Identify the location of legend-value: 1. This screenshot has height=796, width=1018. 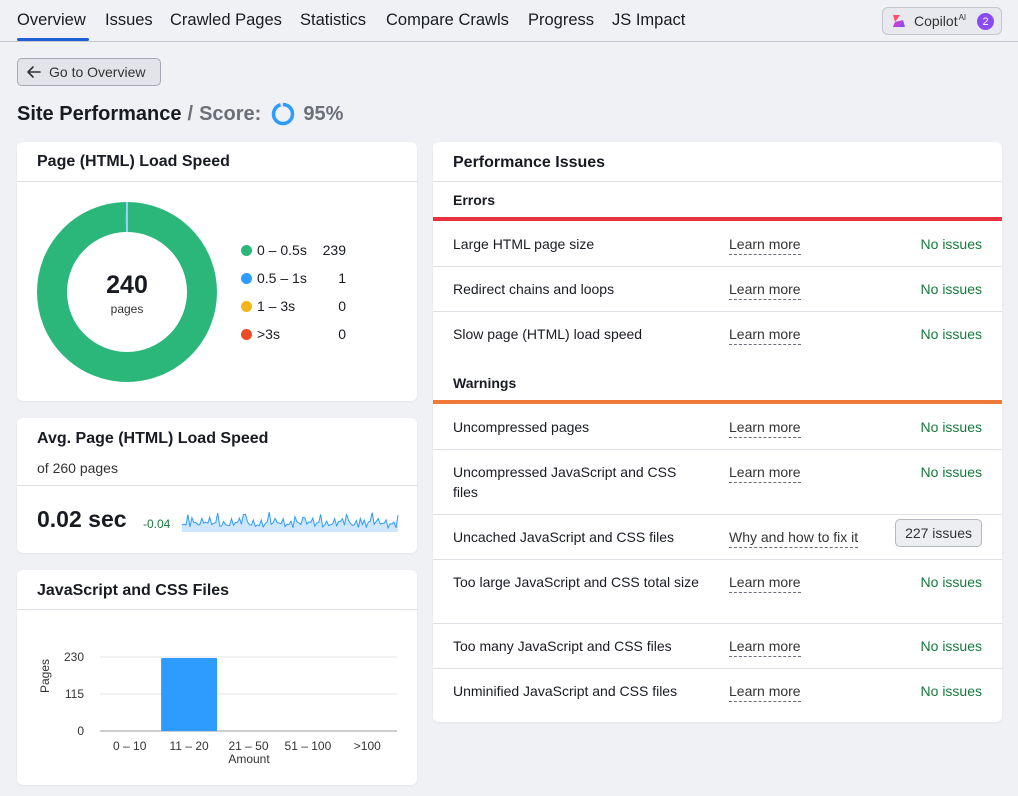
(342, 278).